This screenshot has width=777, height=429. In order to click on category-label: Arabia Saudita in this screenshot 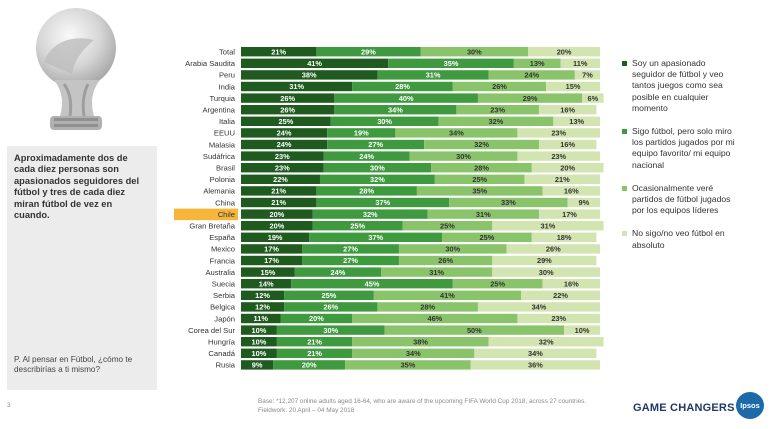, I will do `click(210, 63)`.